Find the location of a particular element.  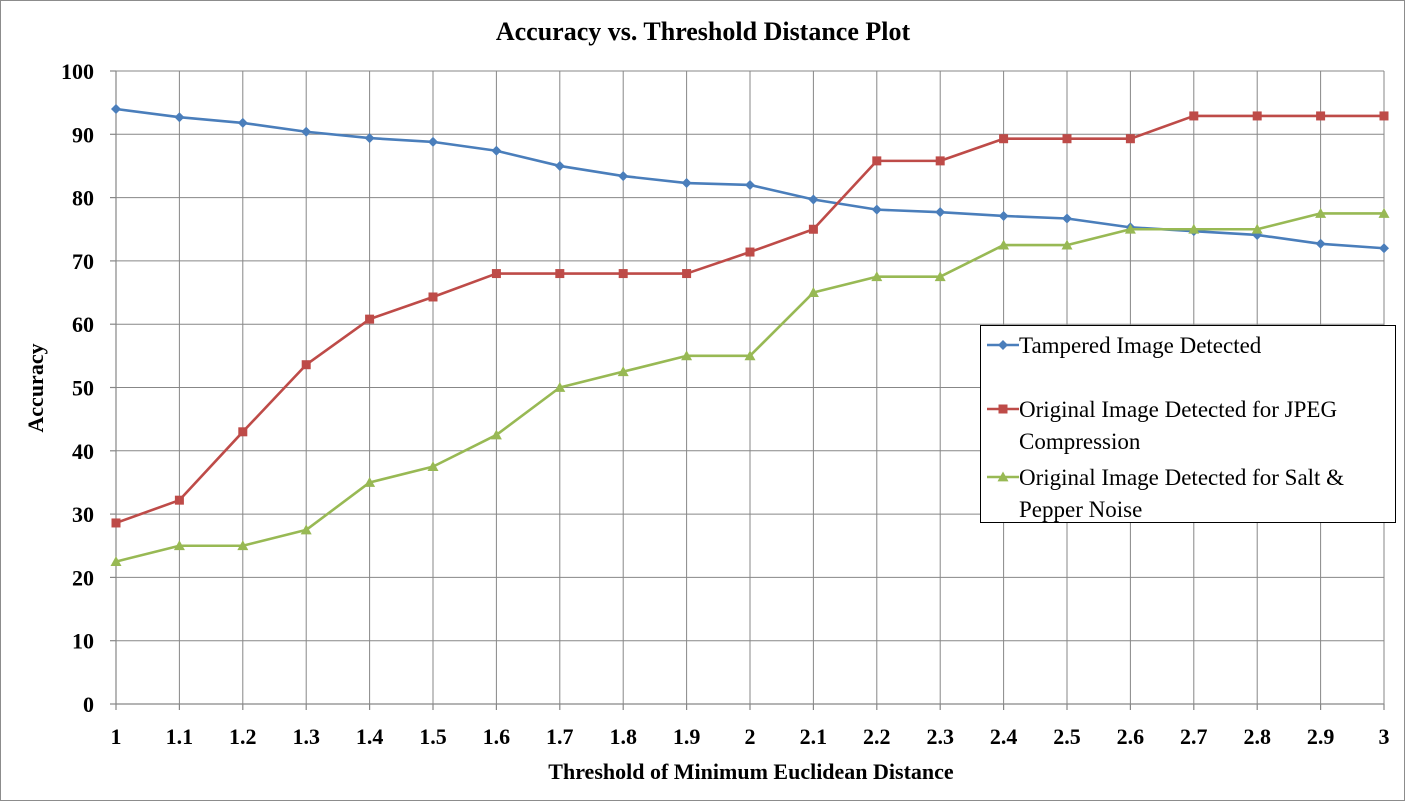

legend-item-tampered: Tampered Image Detected is located at coordinates (1189, 346).